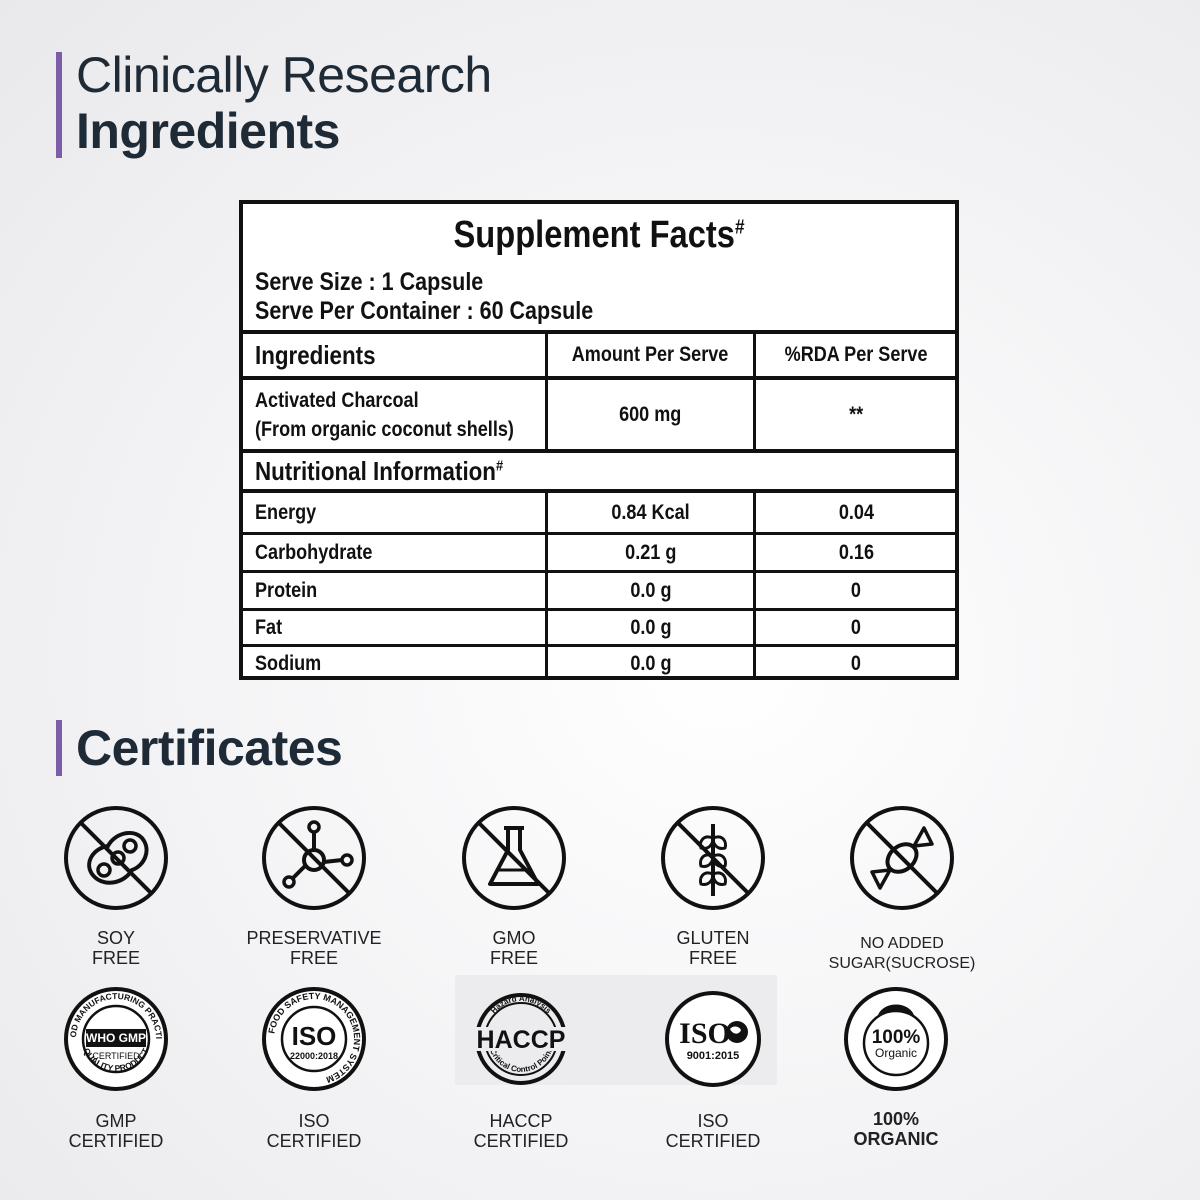 The height and width of the screenshot is (1200, 1200). I want to click on ingredient-rda: **, so click(856, 414).